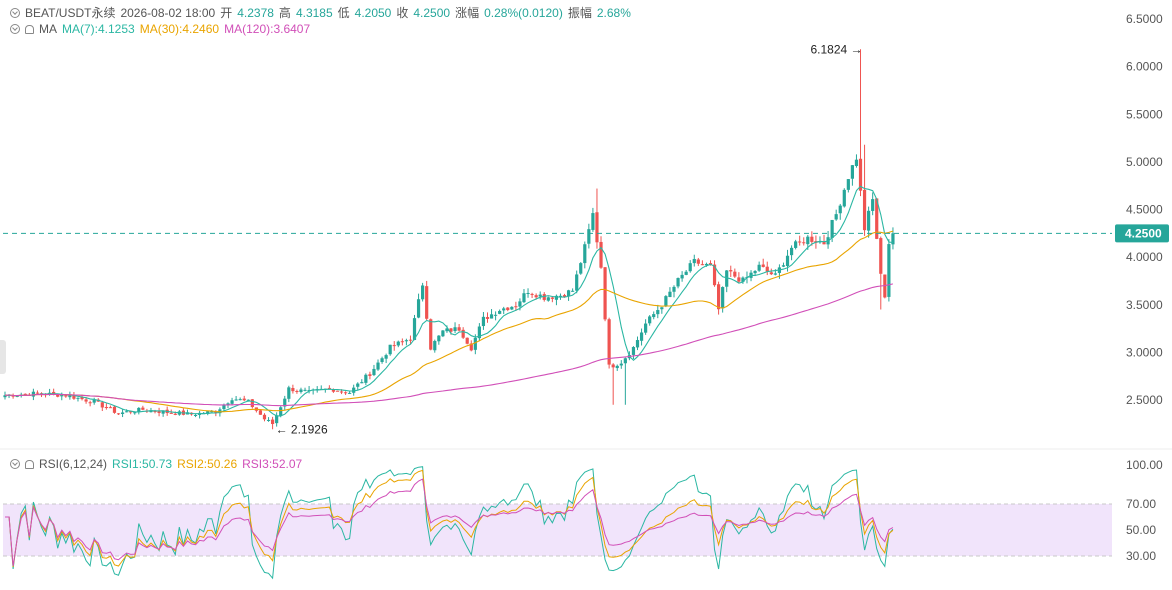 This screenshot has height=590, width=1172. I want to click on price-tick-label: 6.5000, so click(1144, 19).